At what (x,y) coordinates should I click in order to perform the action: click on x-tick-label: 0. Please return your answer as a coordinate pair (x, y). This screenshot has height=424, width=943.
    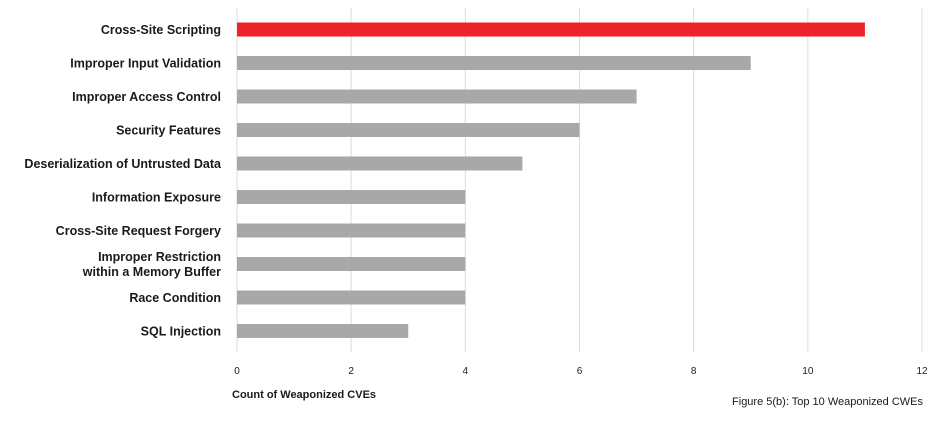
    Looking at the image, I should click on (237, 371).